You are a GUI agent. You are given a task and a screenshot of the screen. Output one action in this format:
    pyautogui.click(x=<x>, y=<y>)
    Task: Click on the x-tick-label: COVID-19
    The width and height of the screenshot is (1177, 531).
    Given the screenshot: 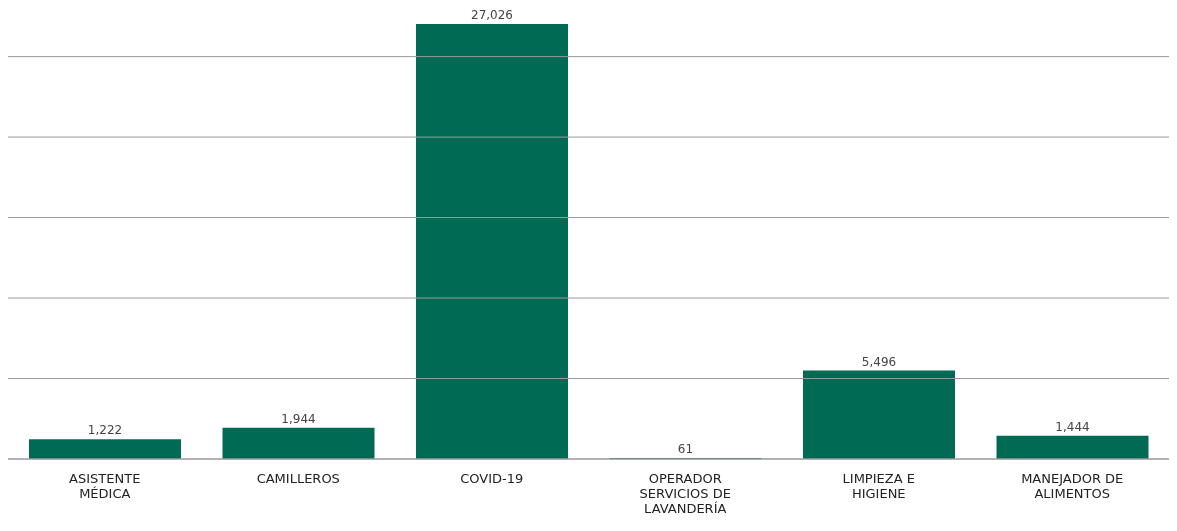 What is the action you would take?
    pyautogui.click(x=492, y=478)
    